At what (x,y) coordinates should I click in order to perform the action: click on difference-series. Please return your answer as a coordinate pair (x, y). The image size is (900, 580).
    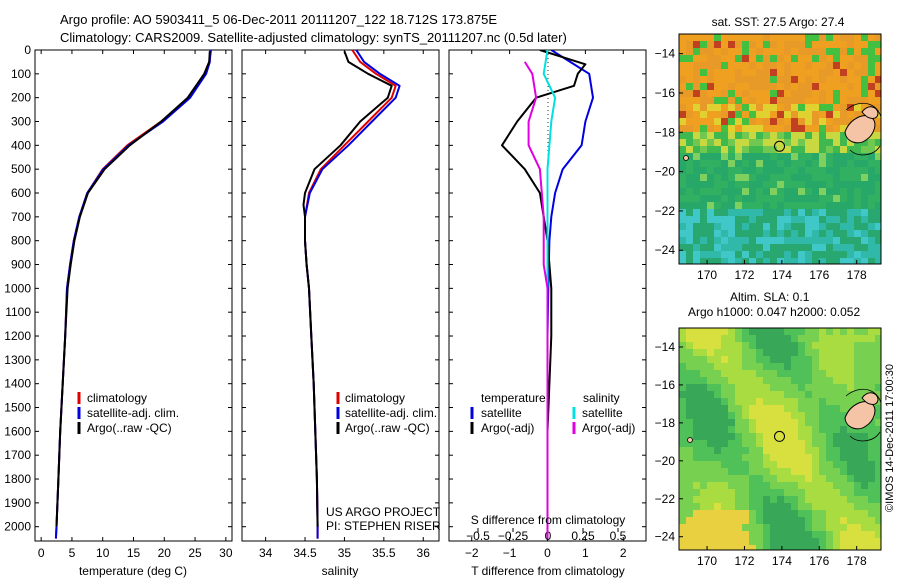
    Looking at the image, I should click on (547, 294).